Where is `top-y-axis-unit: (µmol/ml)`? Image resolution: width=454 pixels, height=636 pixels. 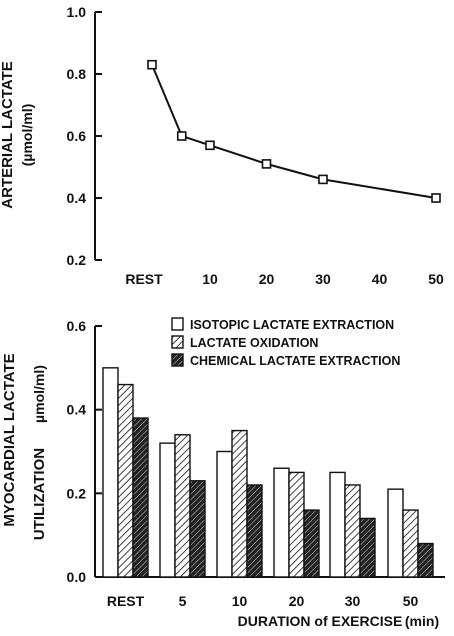 top-y-axis-unit: (µmol/ml) is located at coordinates (27, 135).